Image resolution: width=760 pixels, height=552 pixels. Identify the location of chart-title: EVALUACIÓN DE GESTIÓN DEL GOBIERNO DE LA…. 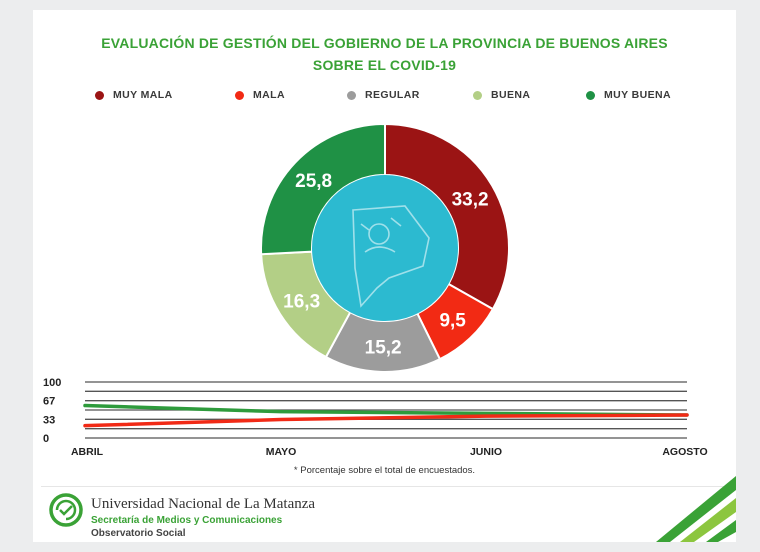
(384, 54).